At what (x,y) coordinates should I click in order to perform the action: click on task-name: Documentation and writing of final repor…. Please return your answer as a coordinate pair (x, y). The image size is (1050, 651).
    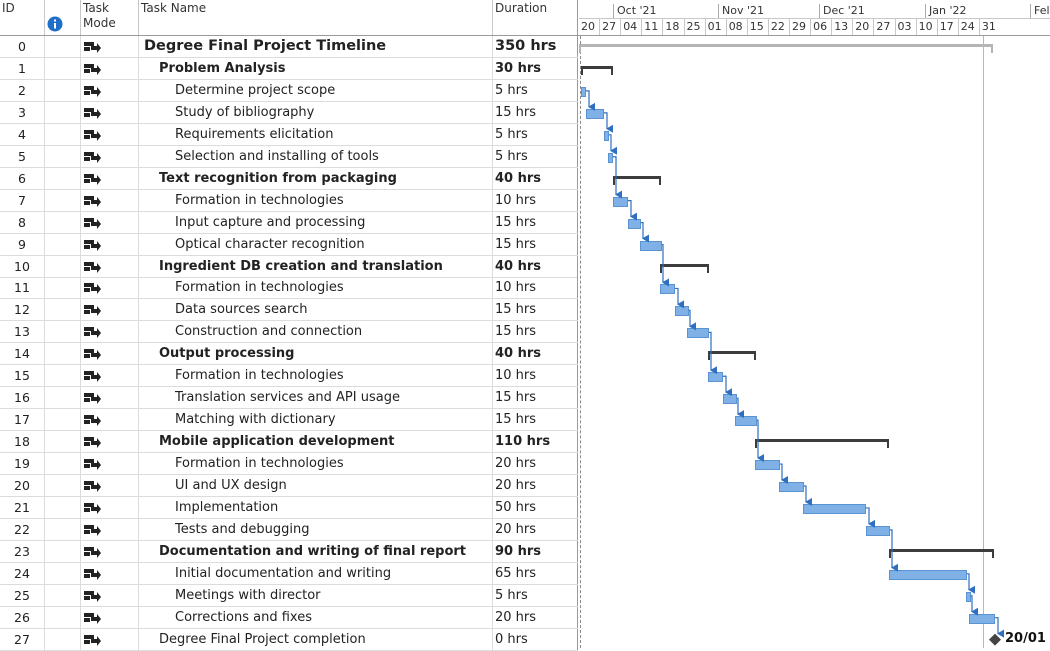
    Looking at the image, I should click on (316, 551).